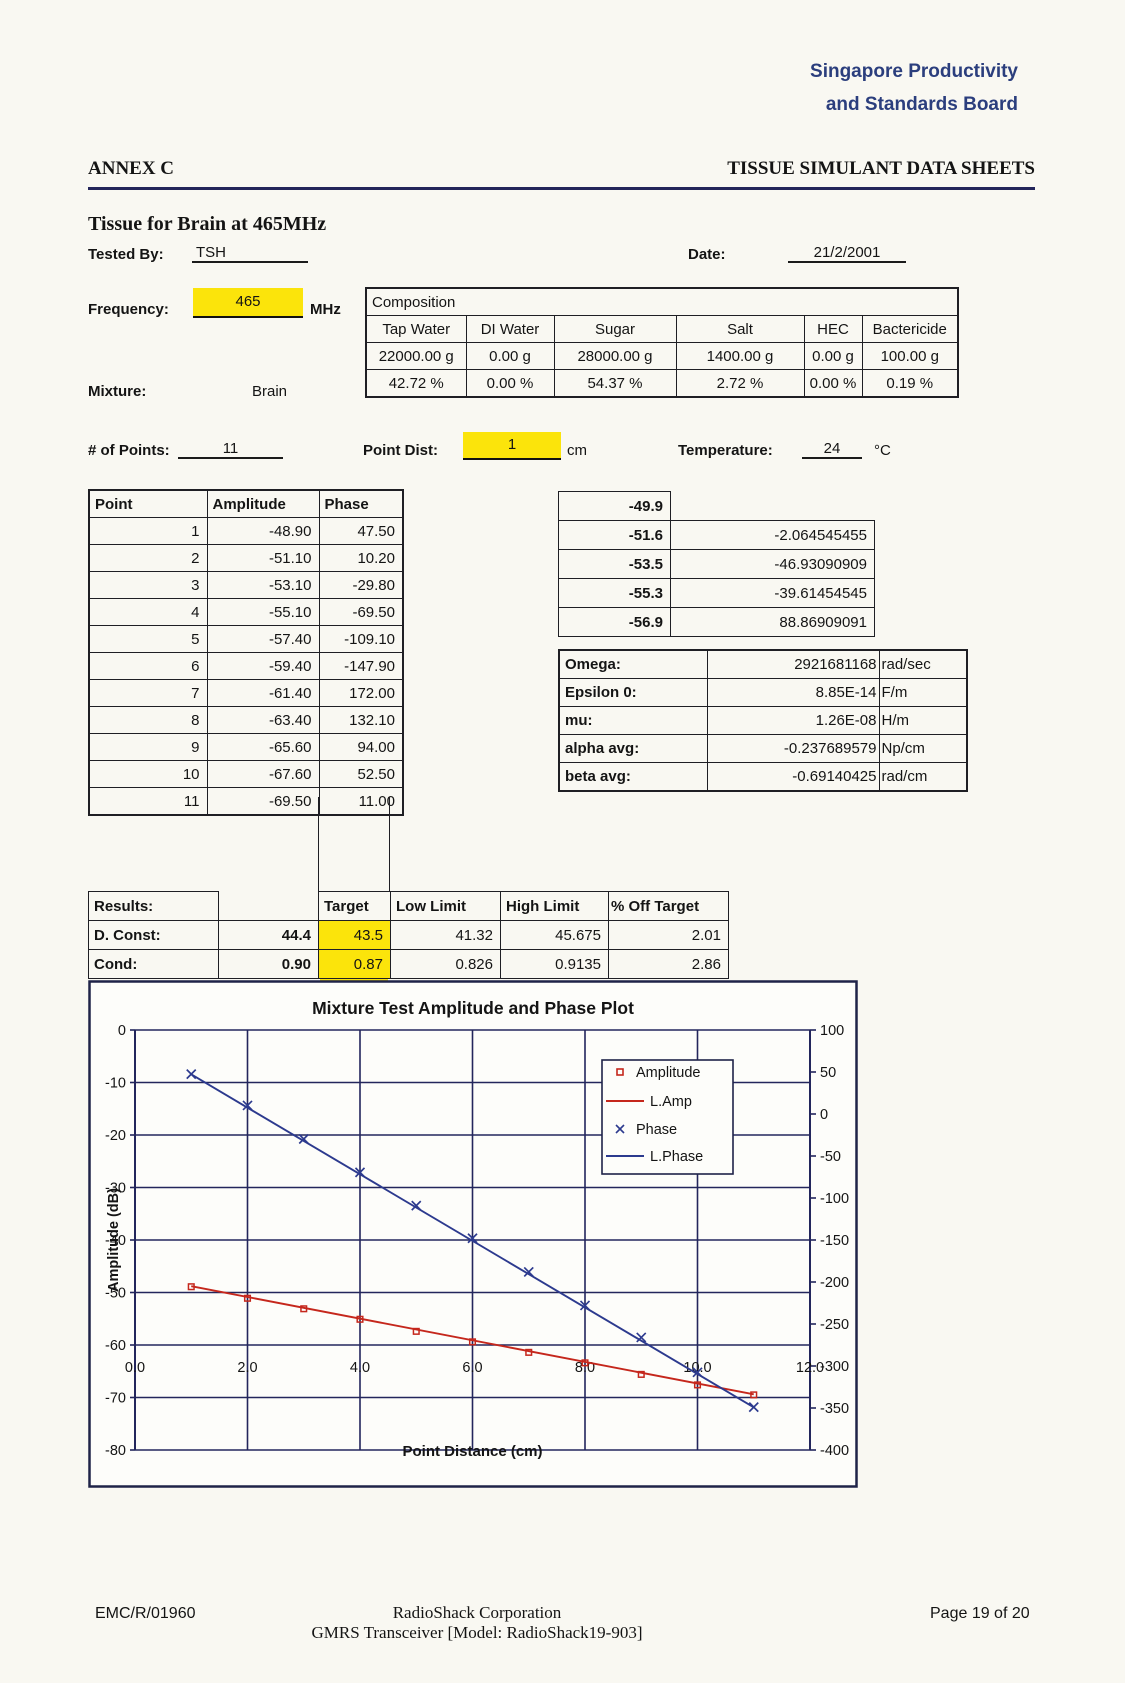  I want to click on svg-text: 2.0, so click(247, 1368).